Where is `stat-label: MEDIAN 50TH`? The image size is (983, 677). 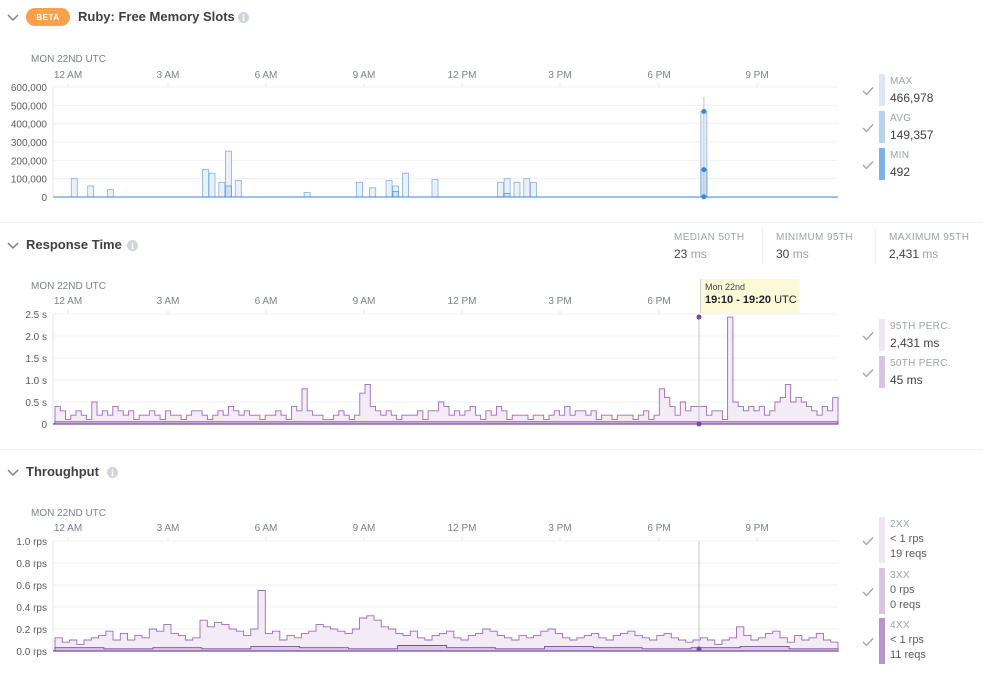 stat-label: MEDIAN 50TH is located at coordinates (709, 237).